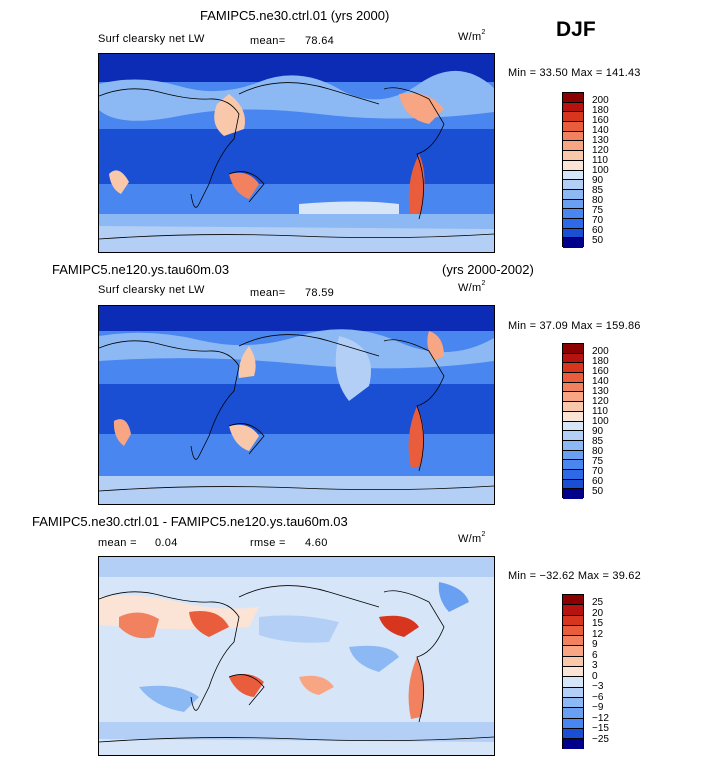  I want to click on panel1-colorbar, so click(573, 170).